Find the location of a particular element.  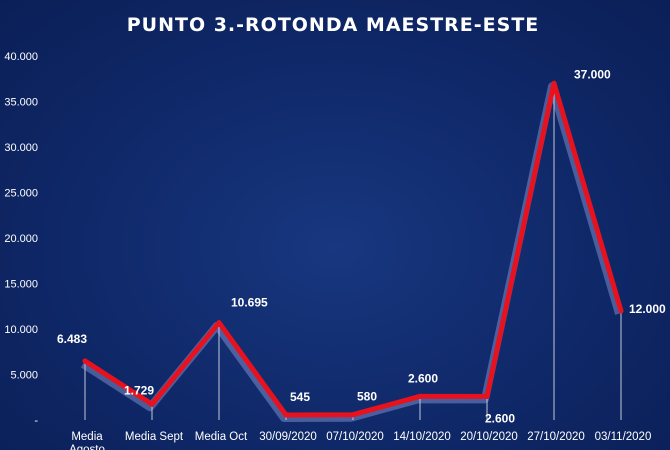

x-tick-label: Media Oct is located at coordinates (221, 437).